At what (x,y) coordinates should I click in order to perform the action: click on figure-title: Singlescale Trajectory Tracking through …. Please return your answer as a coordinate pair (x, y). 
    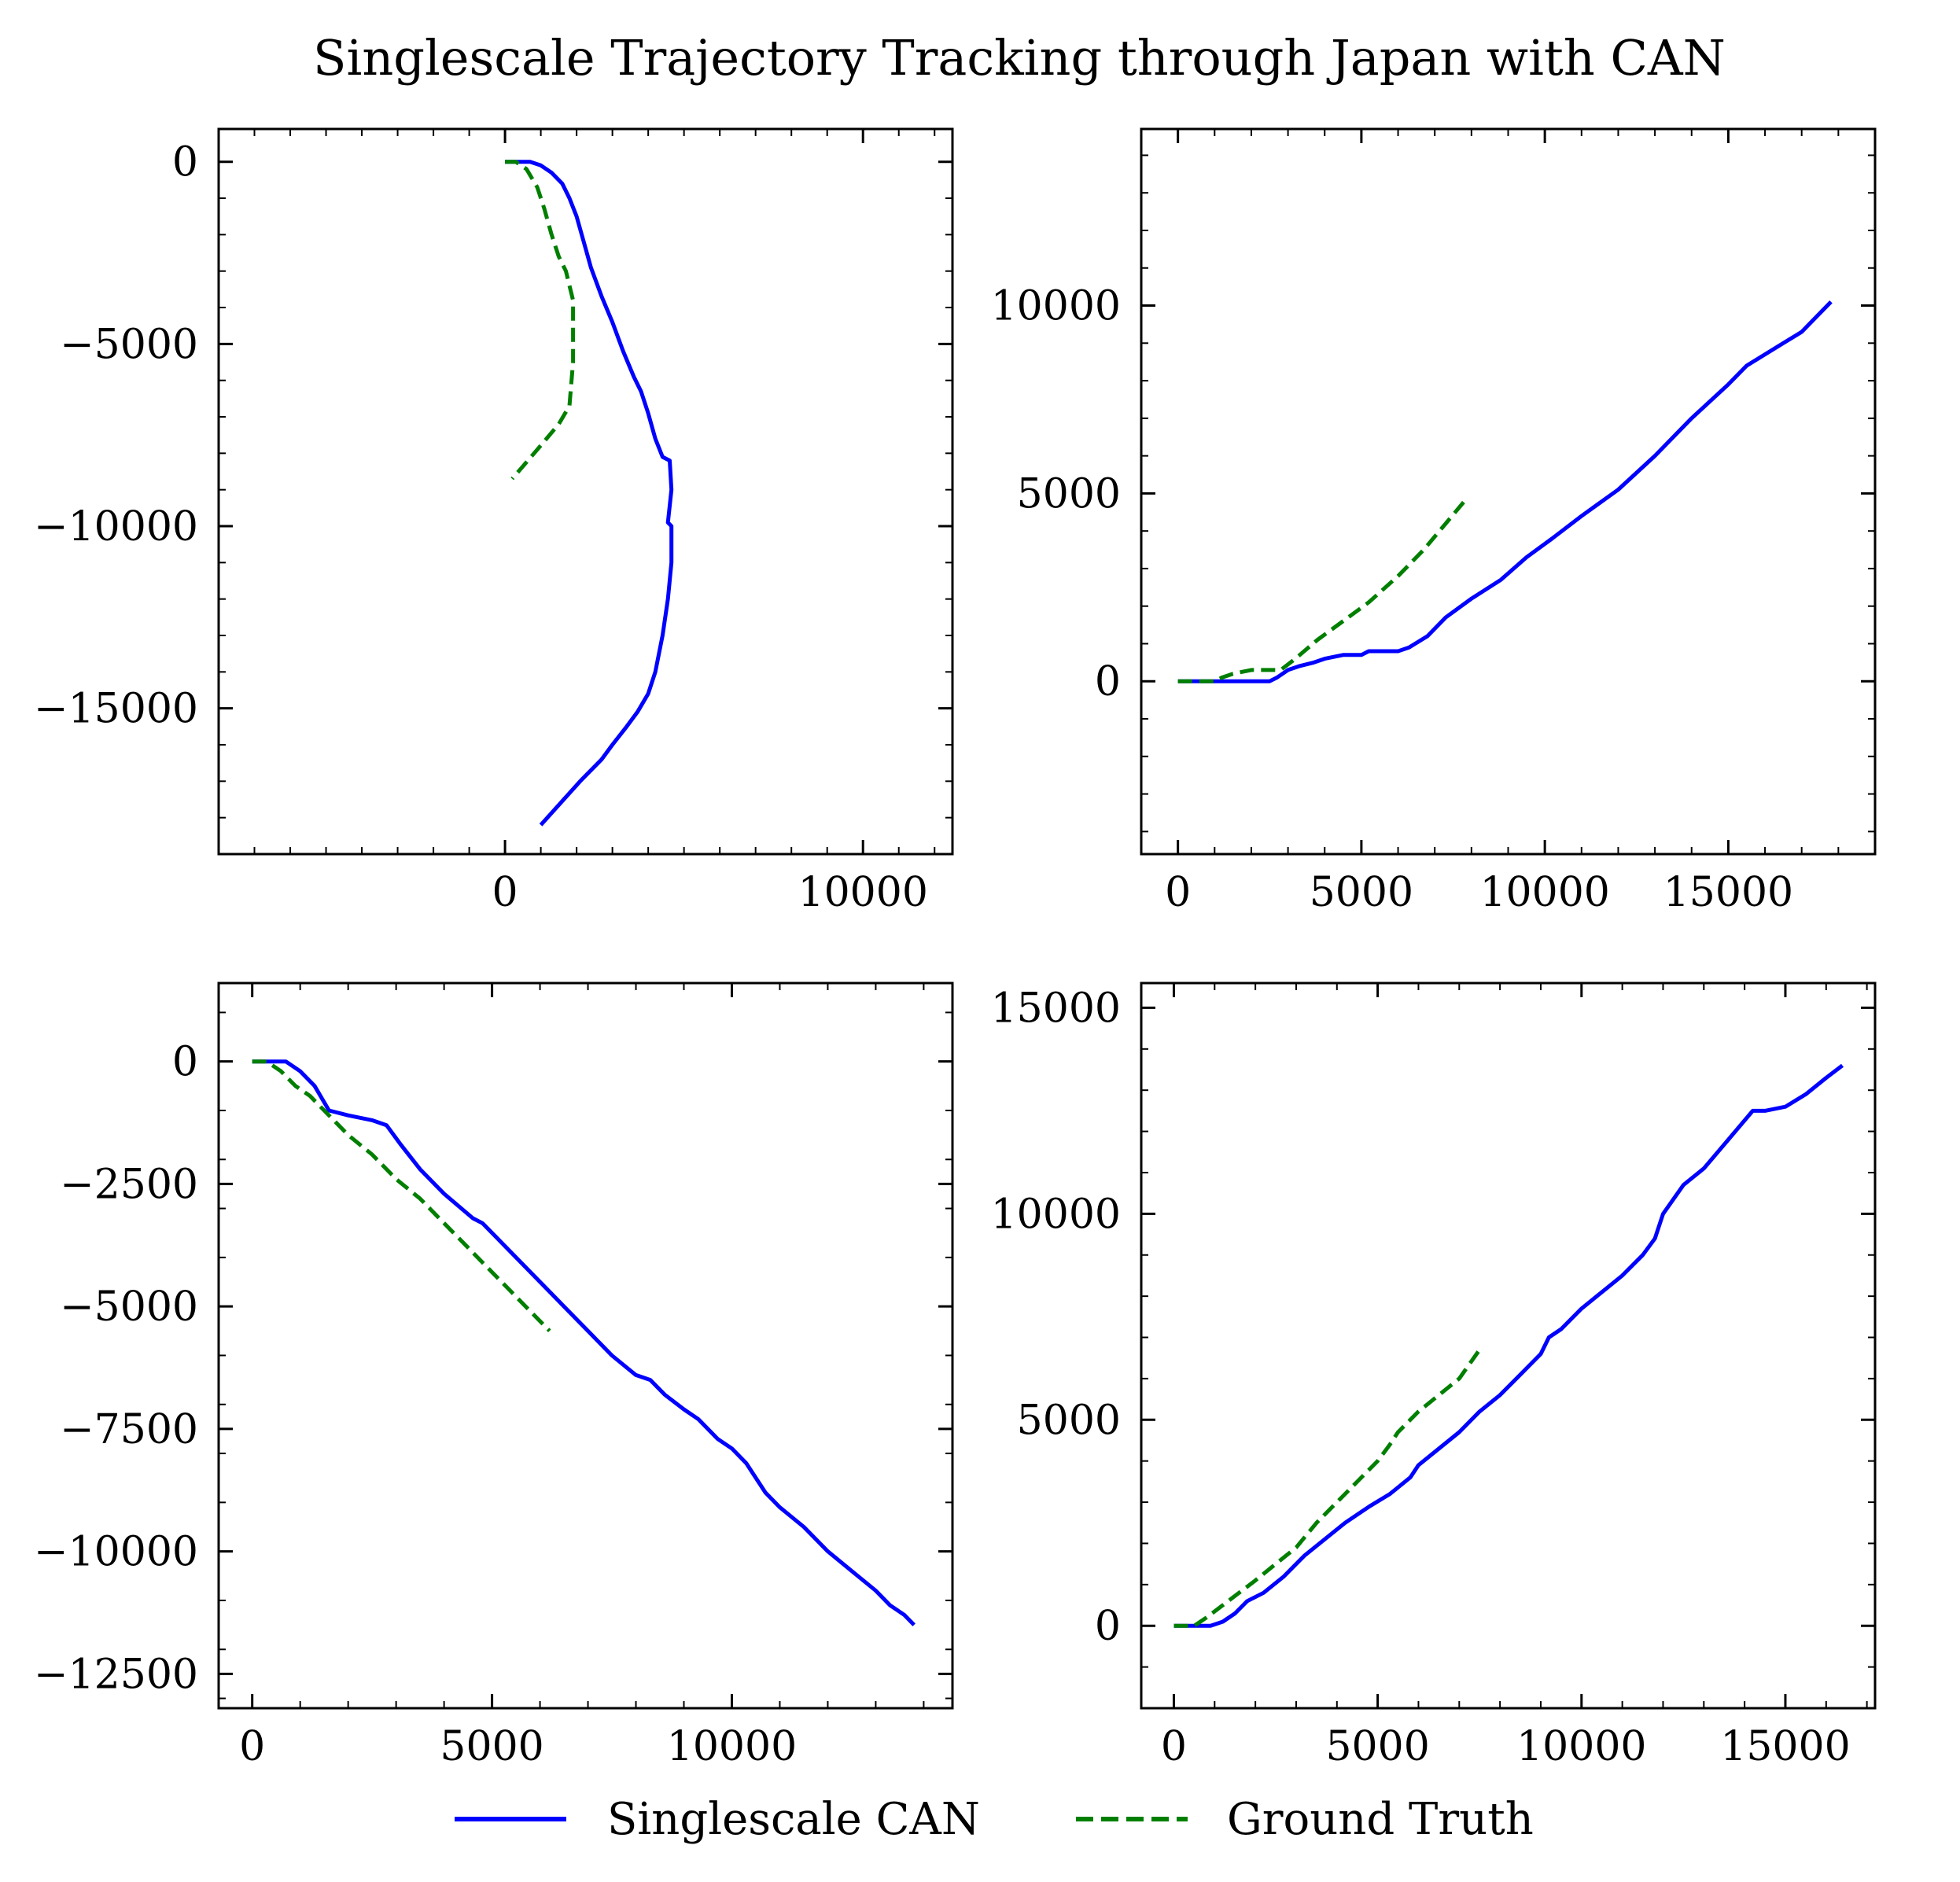
    Looking at the image, I should click on (1019, 58).